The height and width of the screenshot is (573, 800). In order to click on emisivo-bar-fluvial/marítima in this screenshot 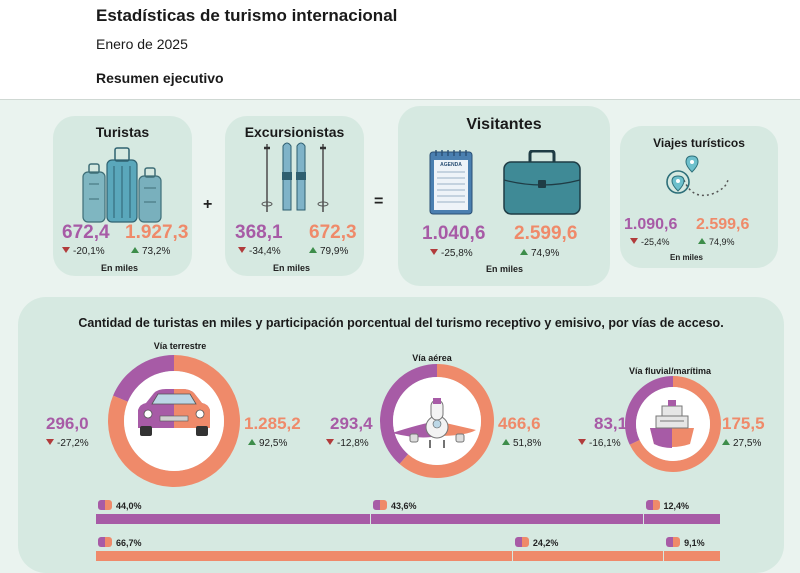, I will do `click(692, 556)`.